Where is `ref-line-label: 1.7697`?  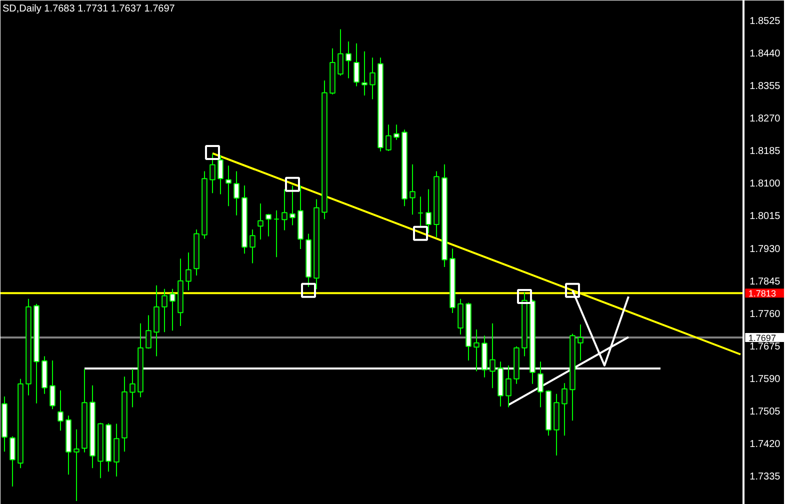
ref-line-label: 1.7697 is located at coordinates (762, 338).